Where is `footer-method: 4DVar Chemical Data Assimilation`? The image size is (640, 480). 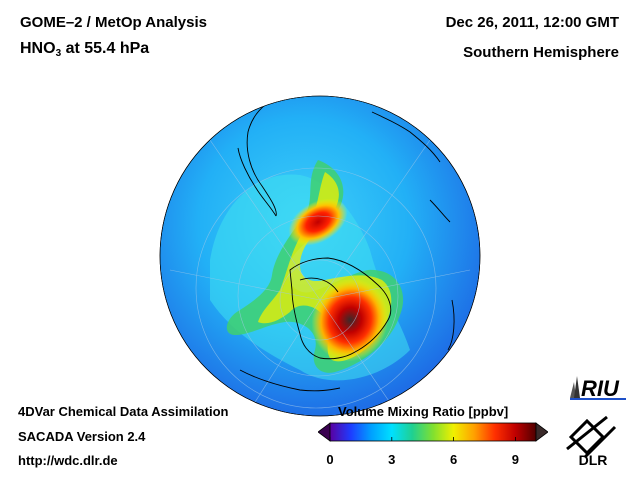
footer-method: 4DVar Chemical Data Assimilation is located at coordinates (123, 411).